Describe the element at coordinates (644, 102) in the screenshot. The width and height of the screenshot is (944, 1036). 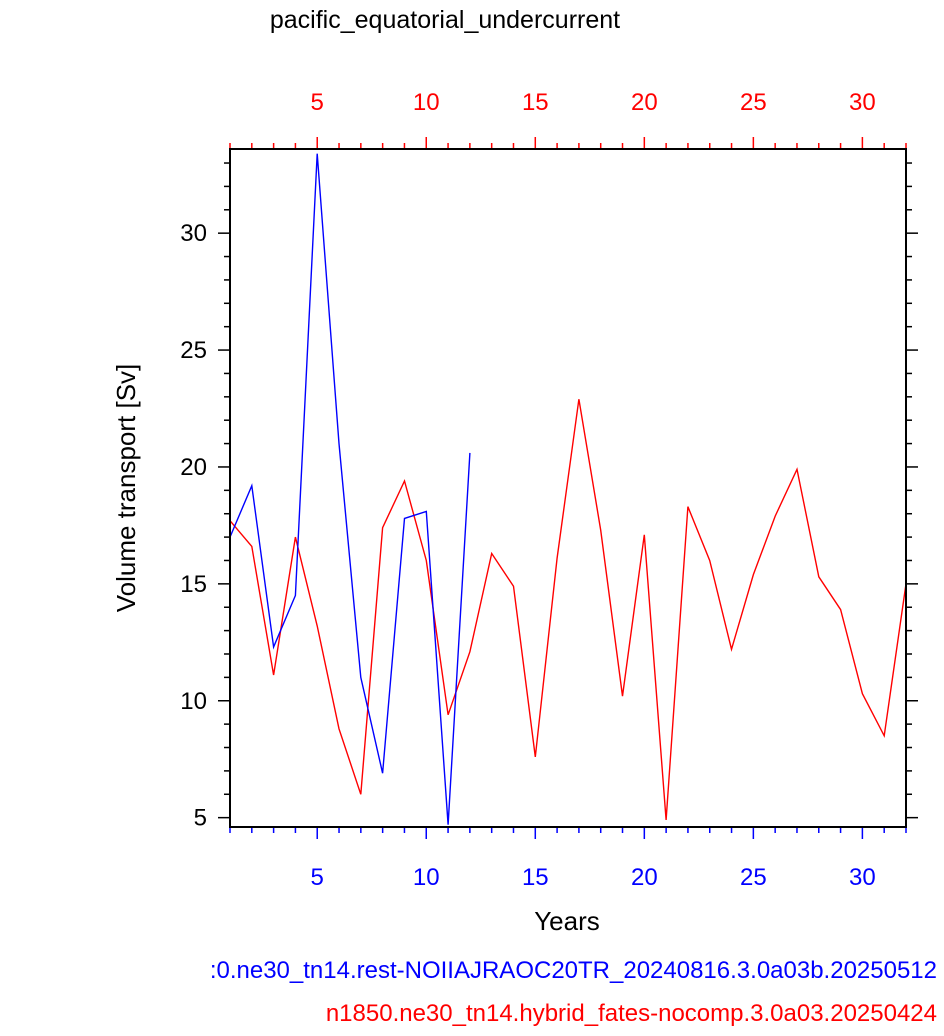
I see `x-tick-label-top: 20` at that location.